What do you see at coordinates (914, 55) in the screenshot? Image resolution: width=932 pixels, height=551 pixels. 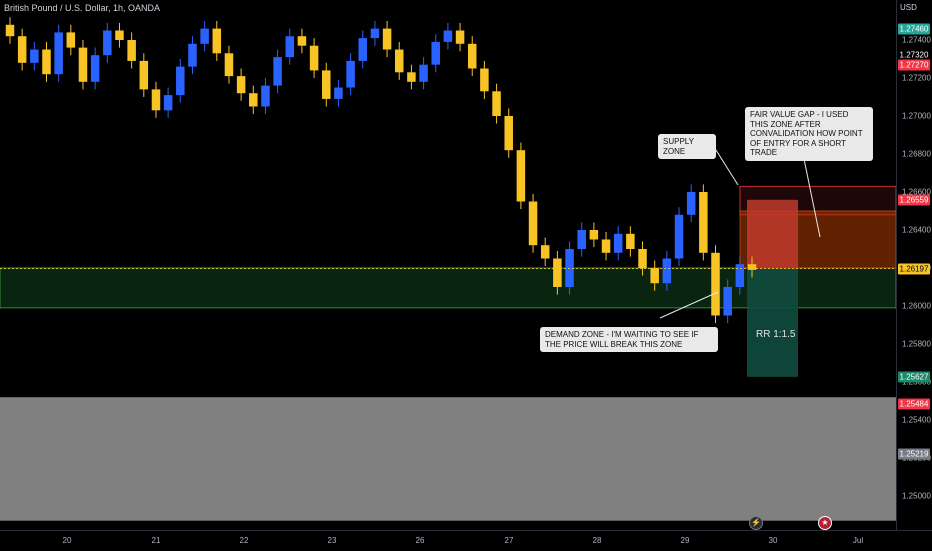 I see `price-badge: 1.27320` at bounding box center [914, 55].